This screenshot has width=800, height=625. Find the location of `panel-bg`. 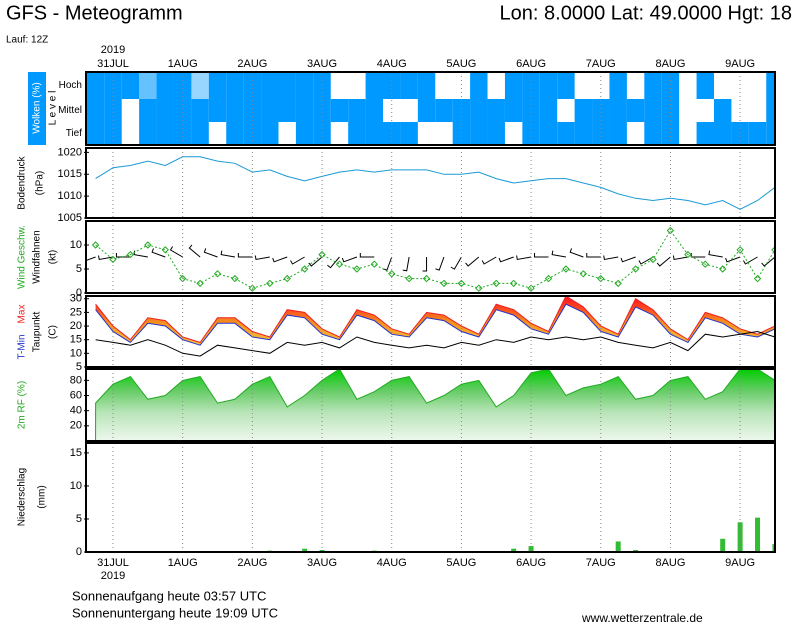

panel-bg is located at coordinates (430, 183).